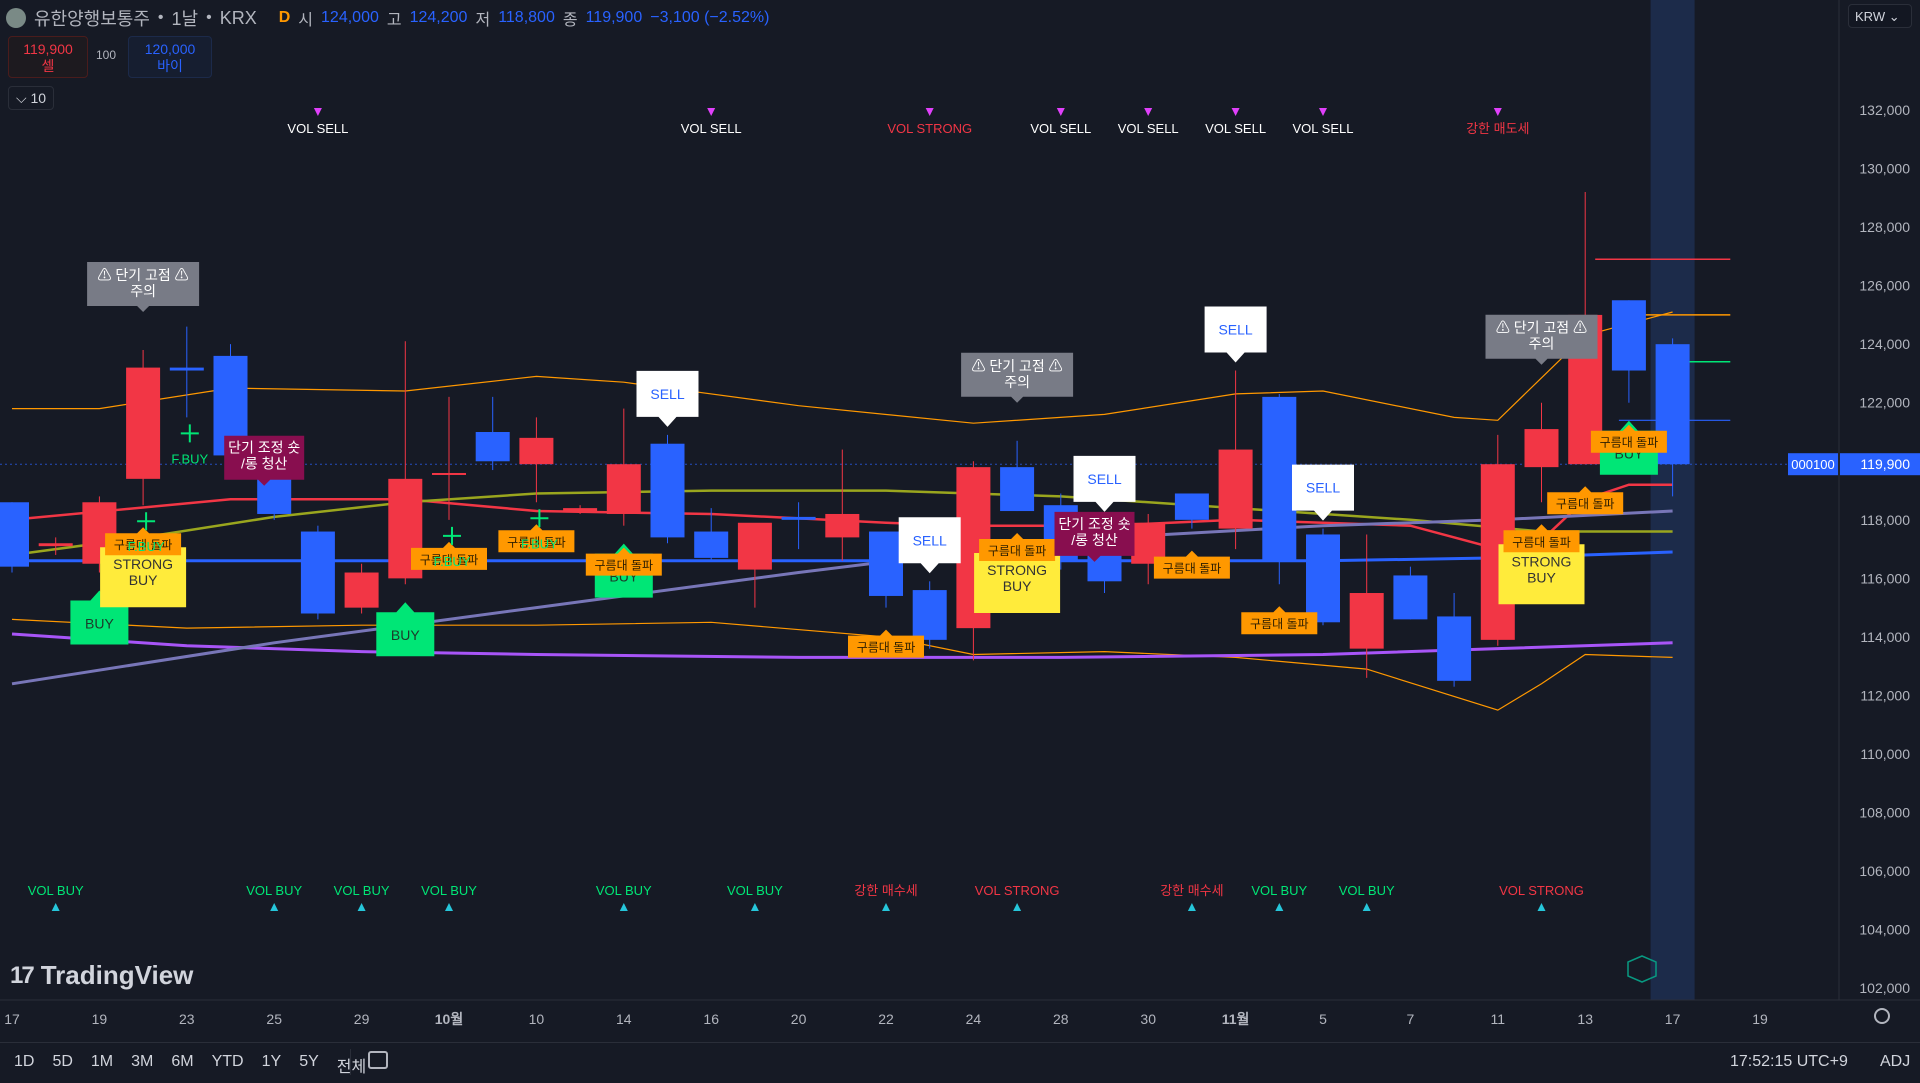 This screenshot has width=1920, height=1083. Describe the element at coordinates (1673, 1019) in the screenshot. I see `date-tick-label: 17` at that location.